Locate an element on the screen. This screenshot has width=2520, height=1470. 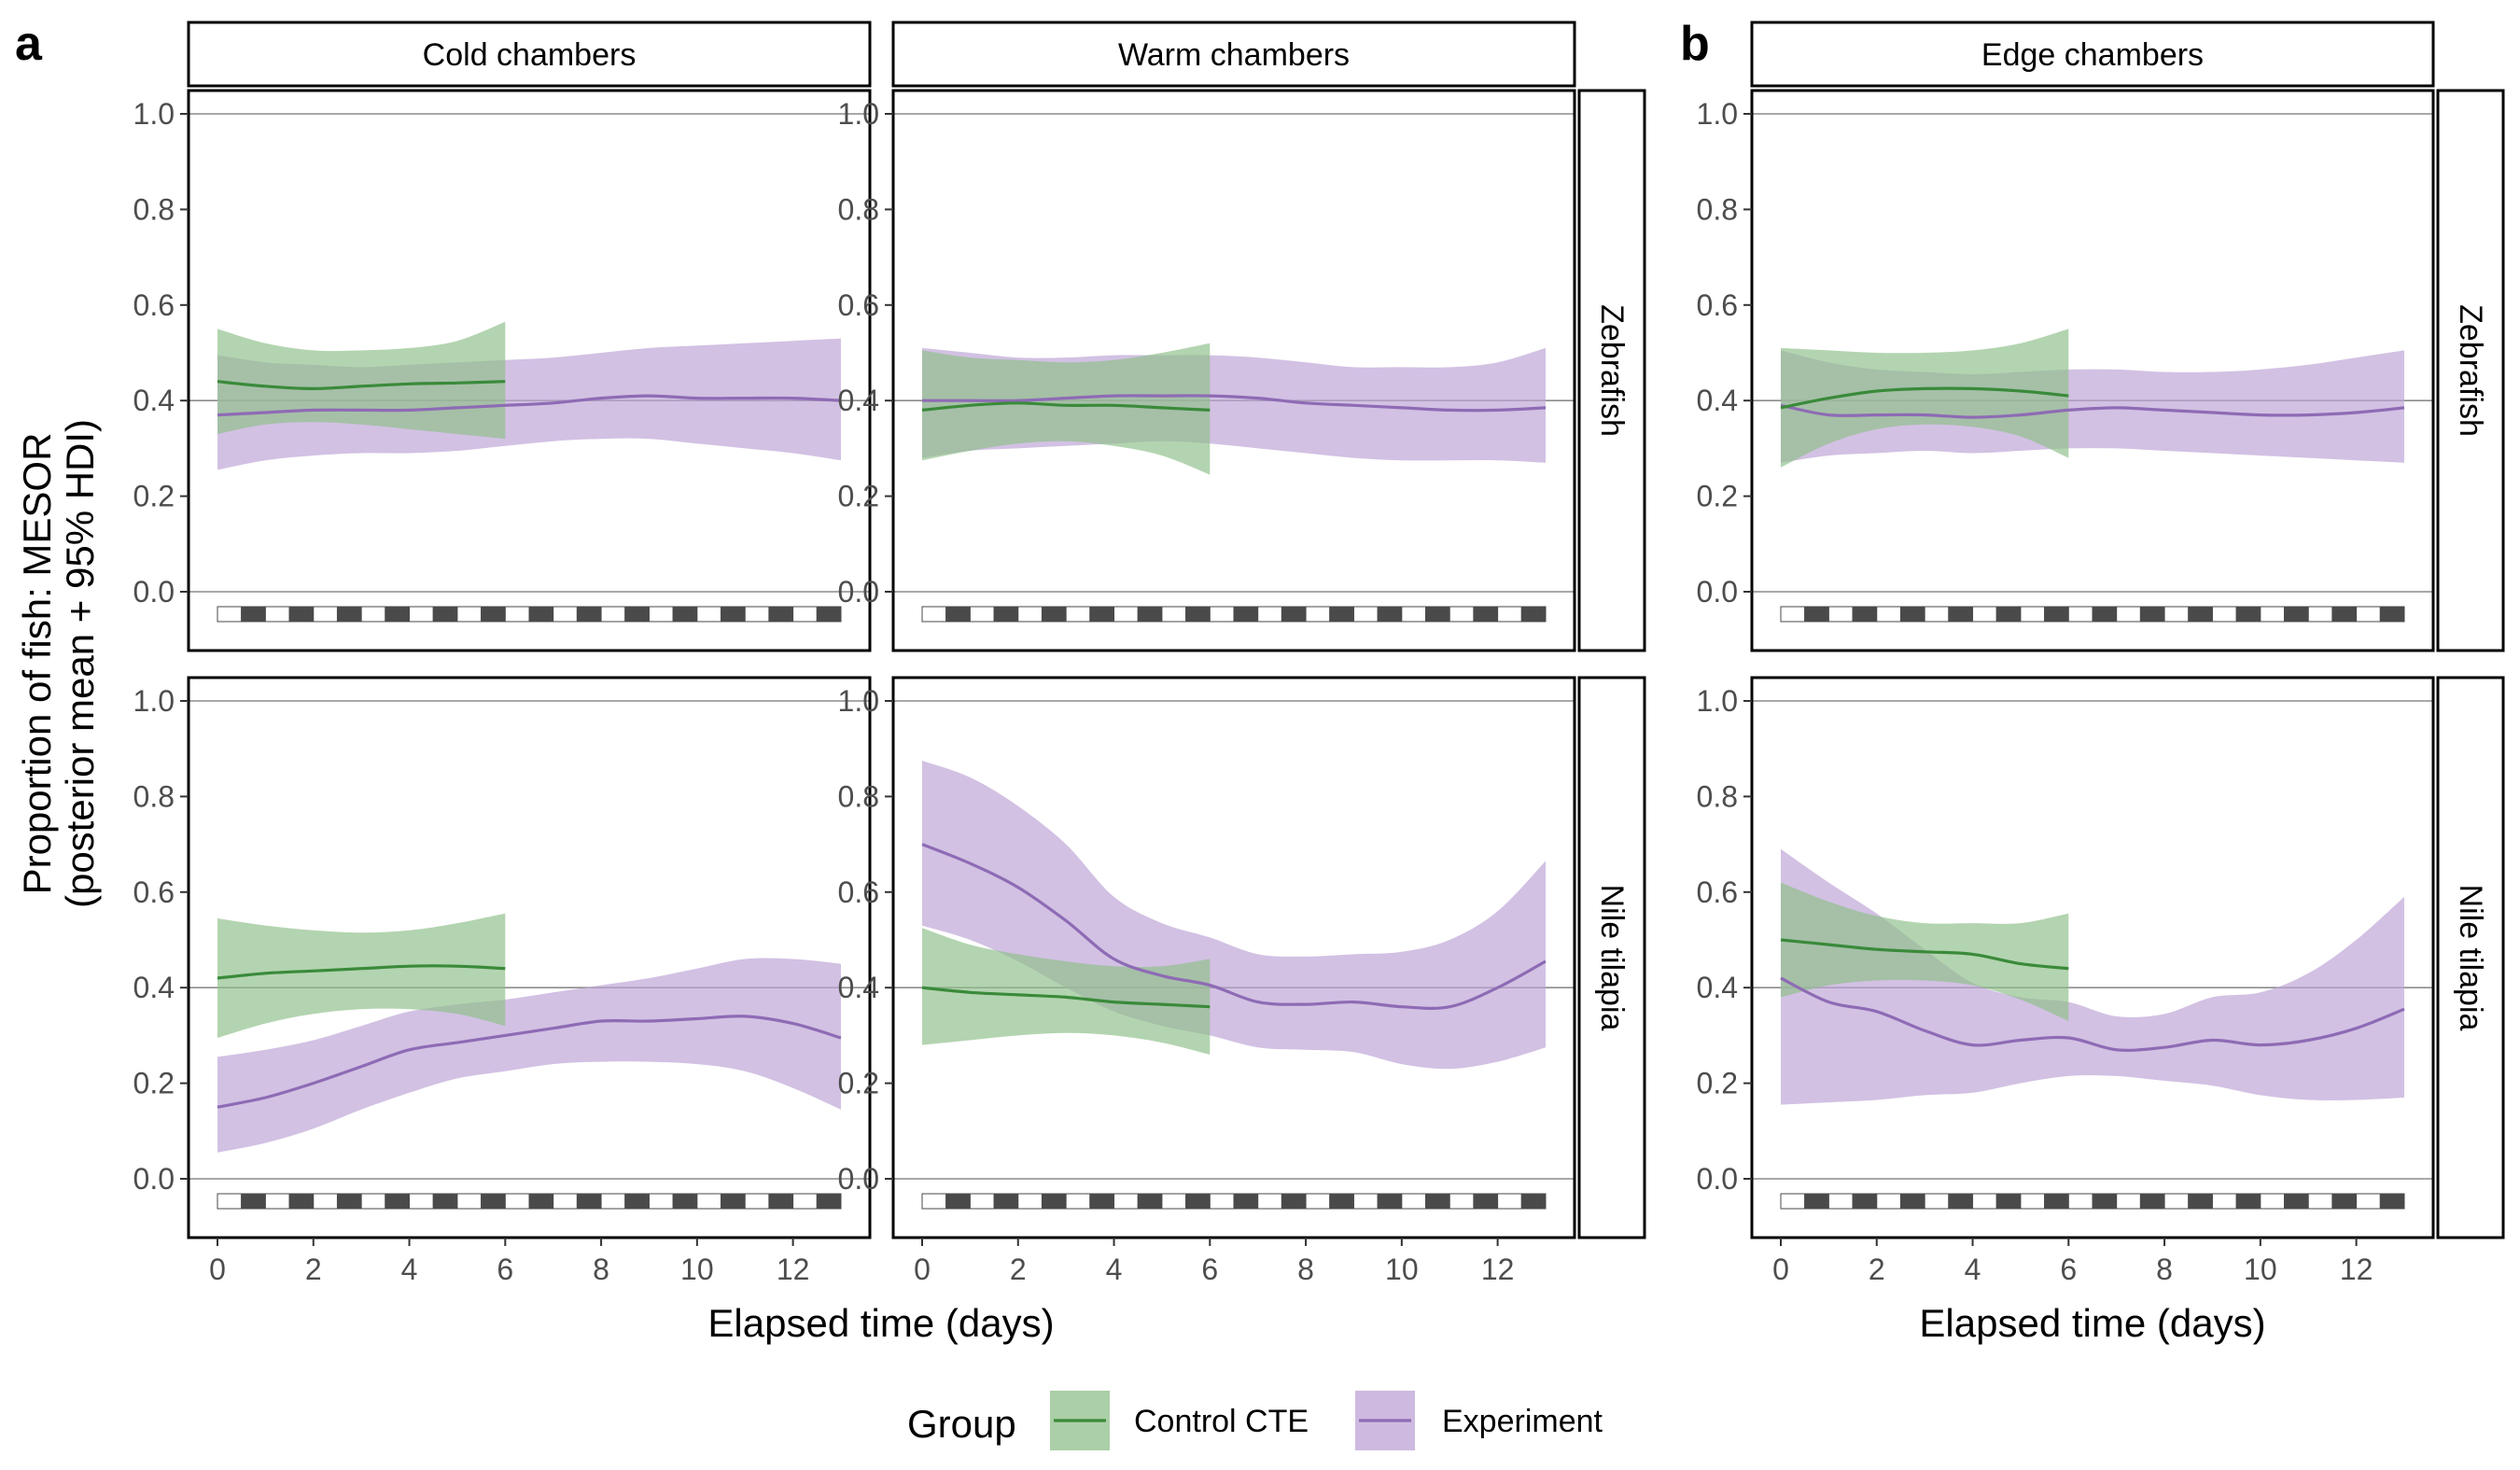
legend-label: Control CTE is located at coordinates (1221, 1421).